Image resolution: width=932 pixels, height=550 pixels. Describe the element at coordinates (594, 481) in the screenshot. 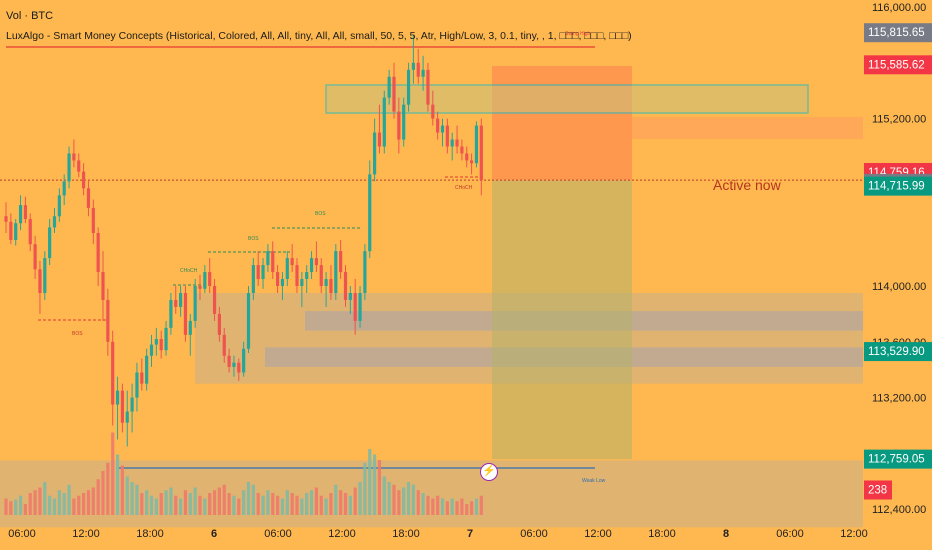

I see `weak-low-label: Weak Low` at that location.